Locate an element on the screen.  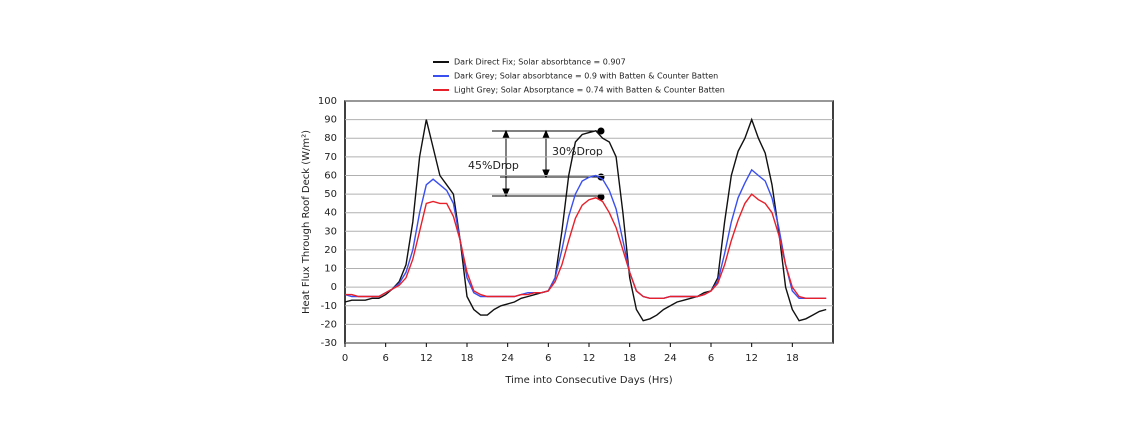
y-tick-label: -10 is located at coordinates (329, 306).